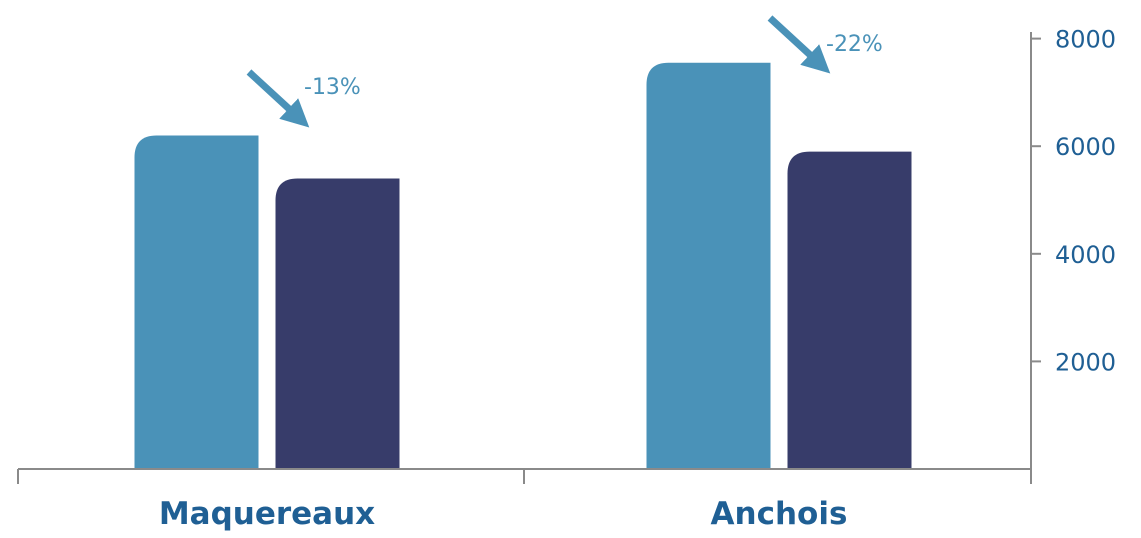  I want to click on change-label-2: -22%, so click(854, 44).